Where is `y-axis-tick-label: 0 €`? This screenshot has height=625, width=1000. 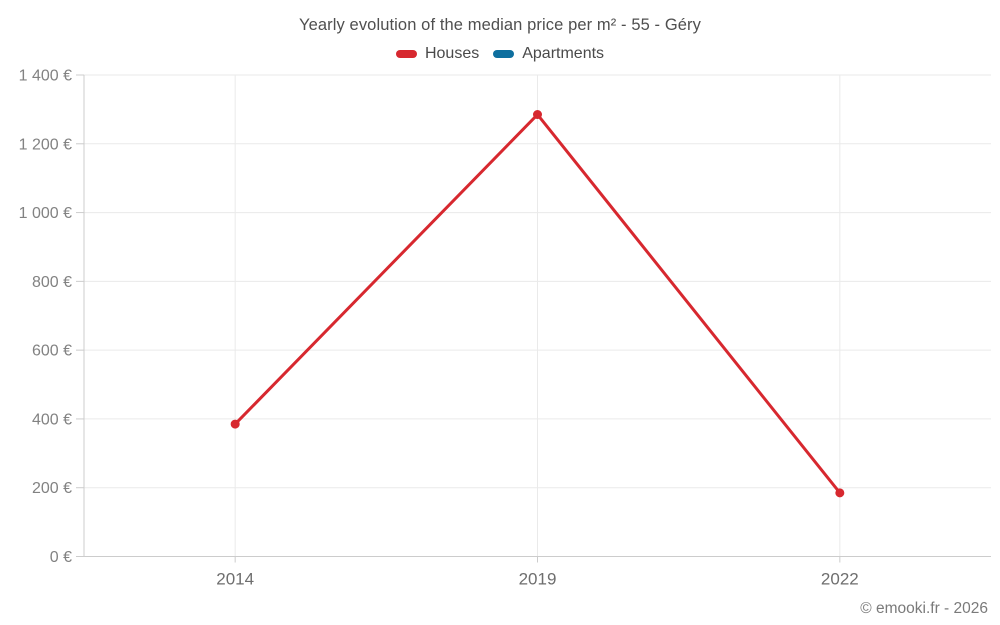
y-axis-tick-label: 0 € is located at coordinates (61, 557).